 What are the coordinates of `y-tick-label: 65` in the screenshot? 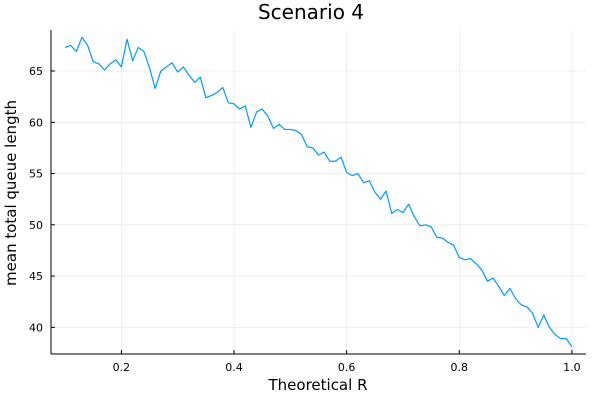 It's located at (36, 71).